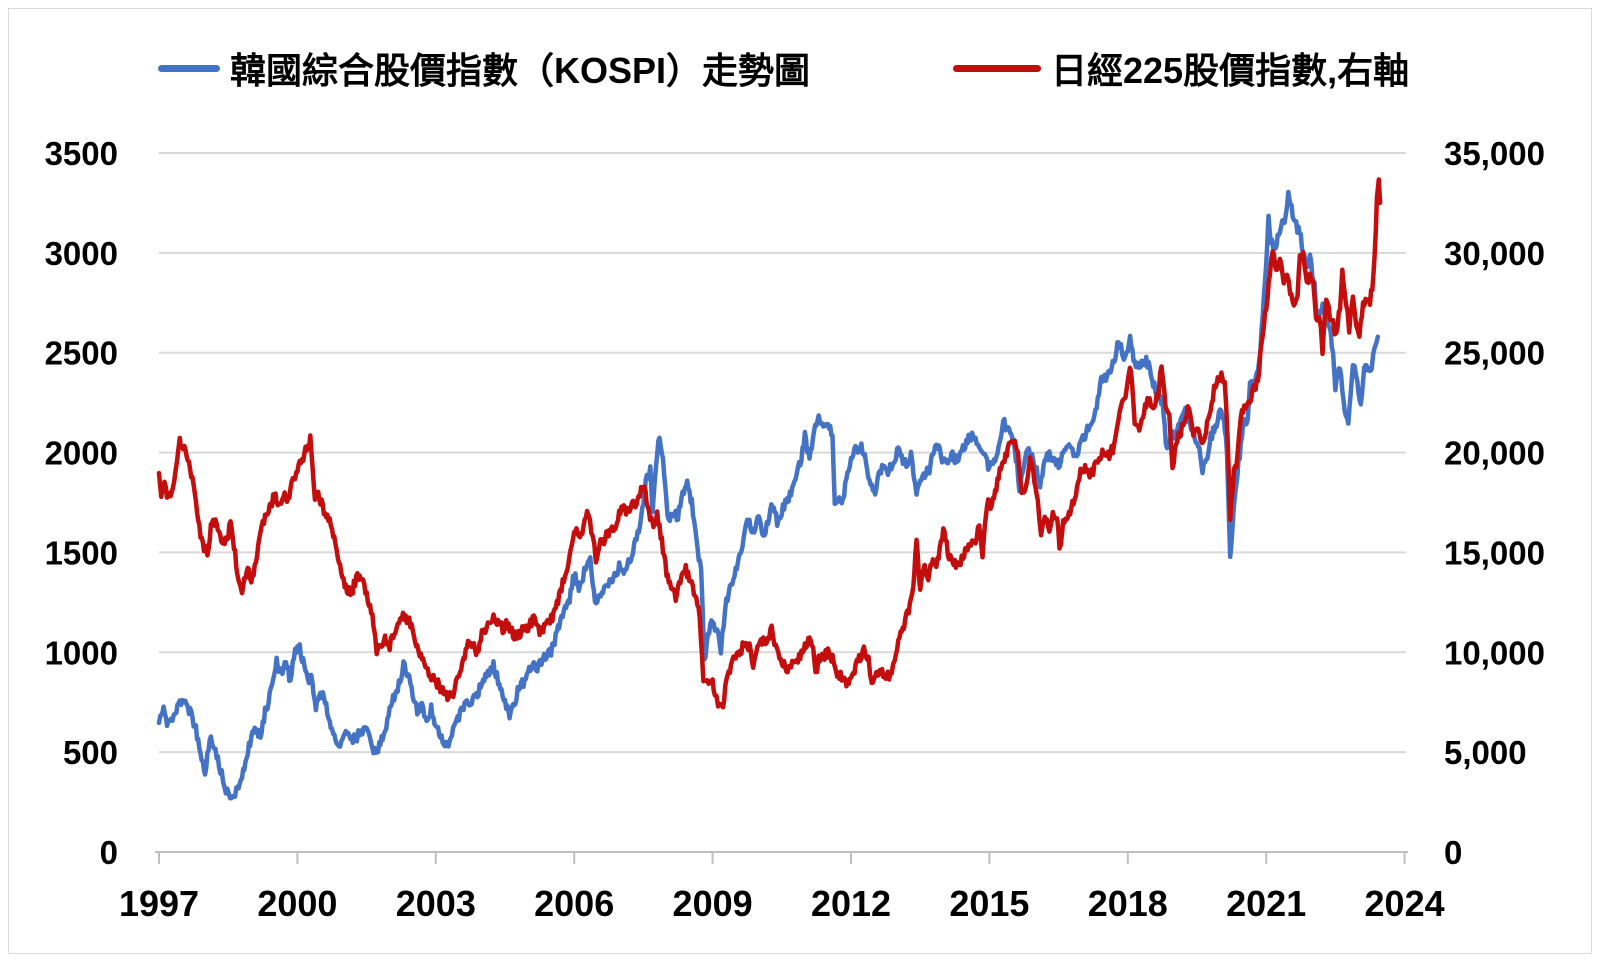 This screenshot has width=1600, height=966. Describe the element at coordinates (782, 903) in the screenshot. I see `x-axis-labels: 1997 2000 2003 2006 2009 2012 2015 2018 2021 2024` at that location.